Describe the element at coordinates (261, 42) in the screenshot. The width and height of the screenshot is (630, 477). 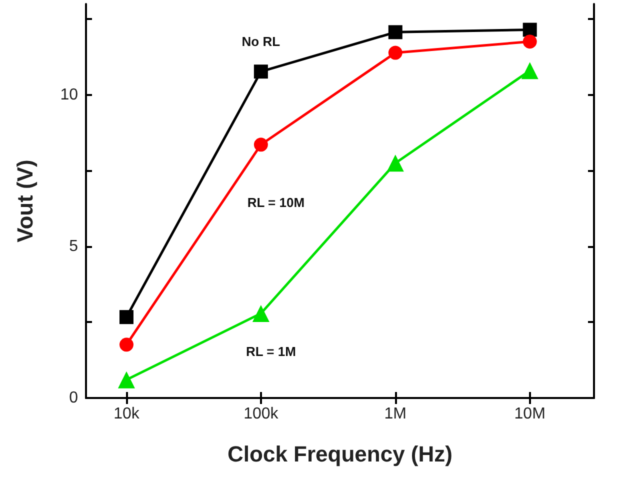
I see `series-label: No RL` at that location.